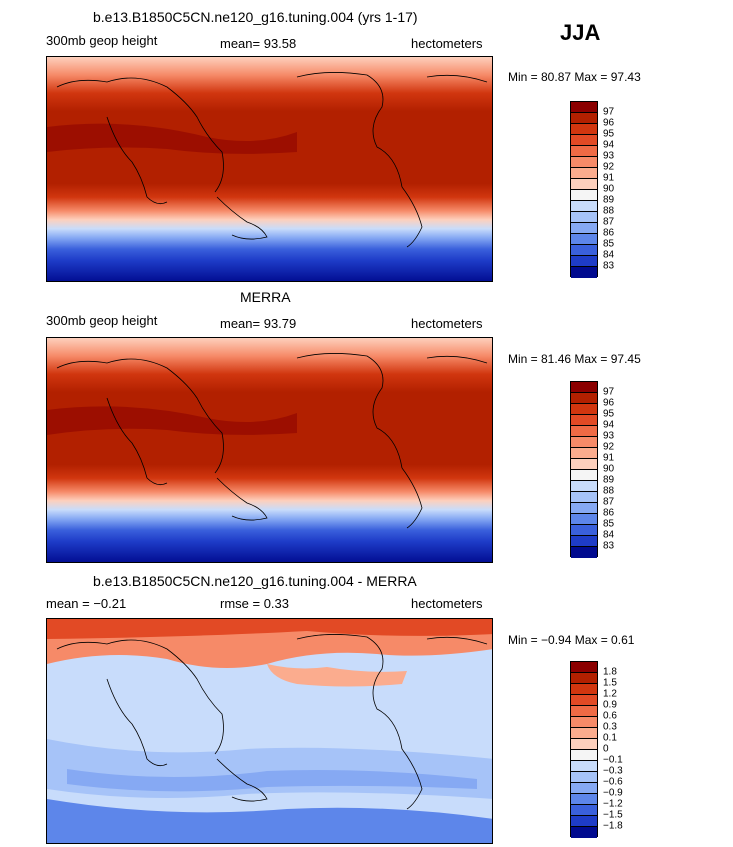 This screenshot has width=733, height=847. I want to click on colorbar-1-label: 88, so click(609, 211).